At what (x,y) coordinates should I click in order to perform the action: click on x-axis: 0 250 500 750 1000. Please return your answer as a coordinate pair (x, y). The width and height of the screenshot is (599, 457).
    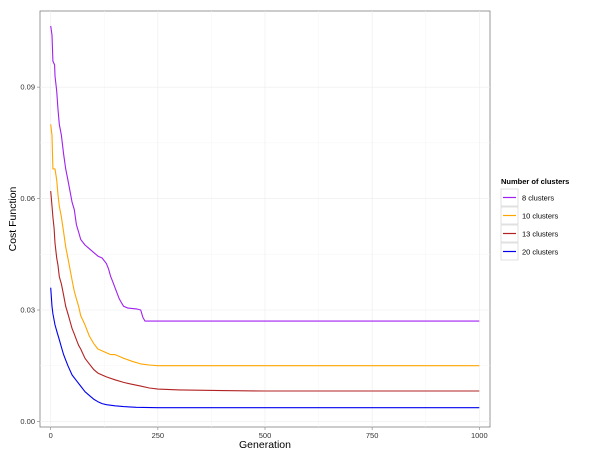
    Looking at the image, I should click on (268, 433).